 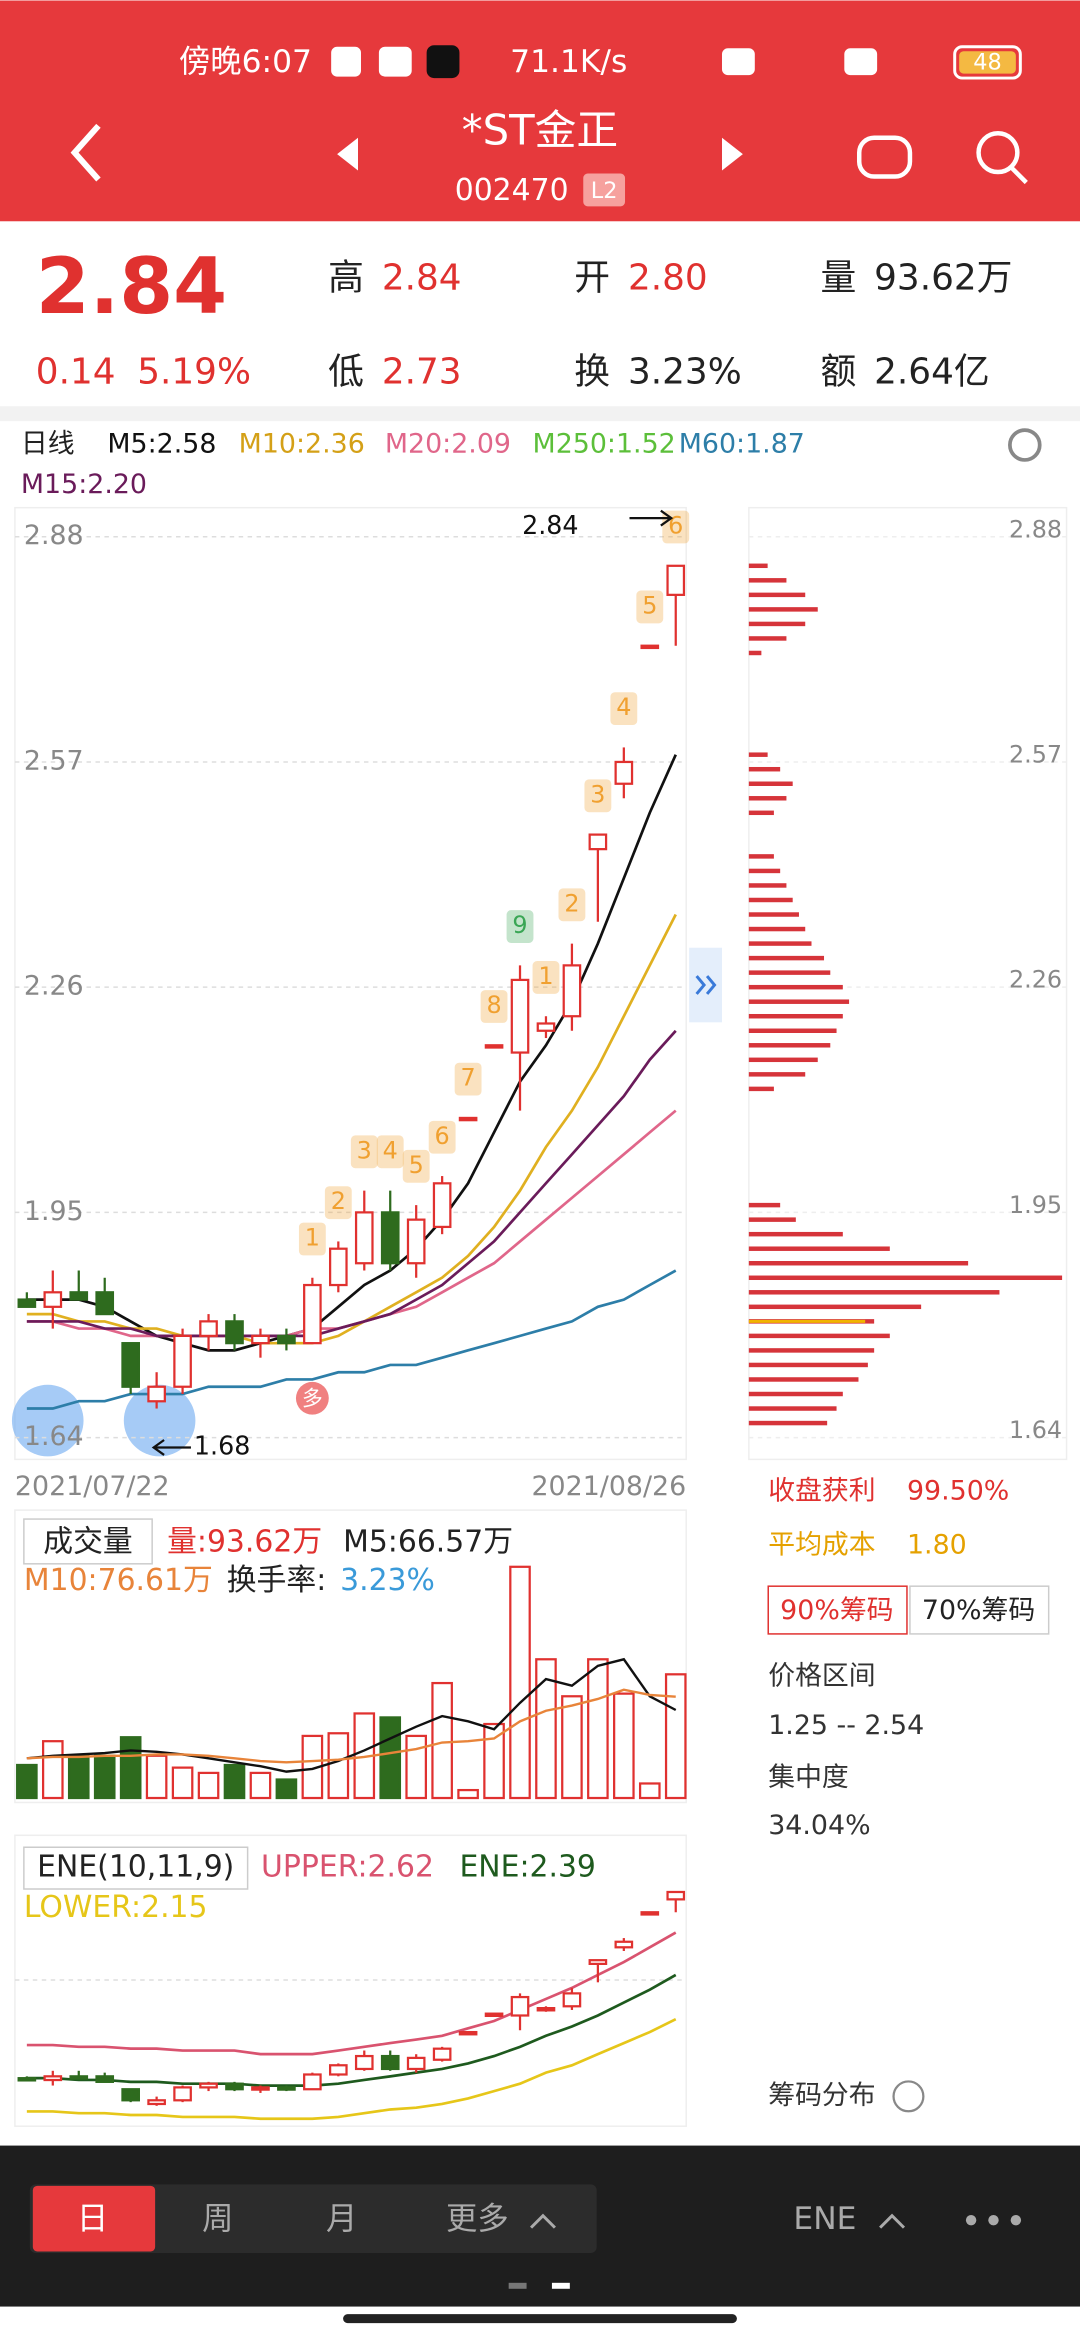 I want to click on indicator-selector: ENE, so click(x=824, y=2219).